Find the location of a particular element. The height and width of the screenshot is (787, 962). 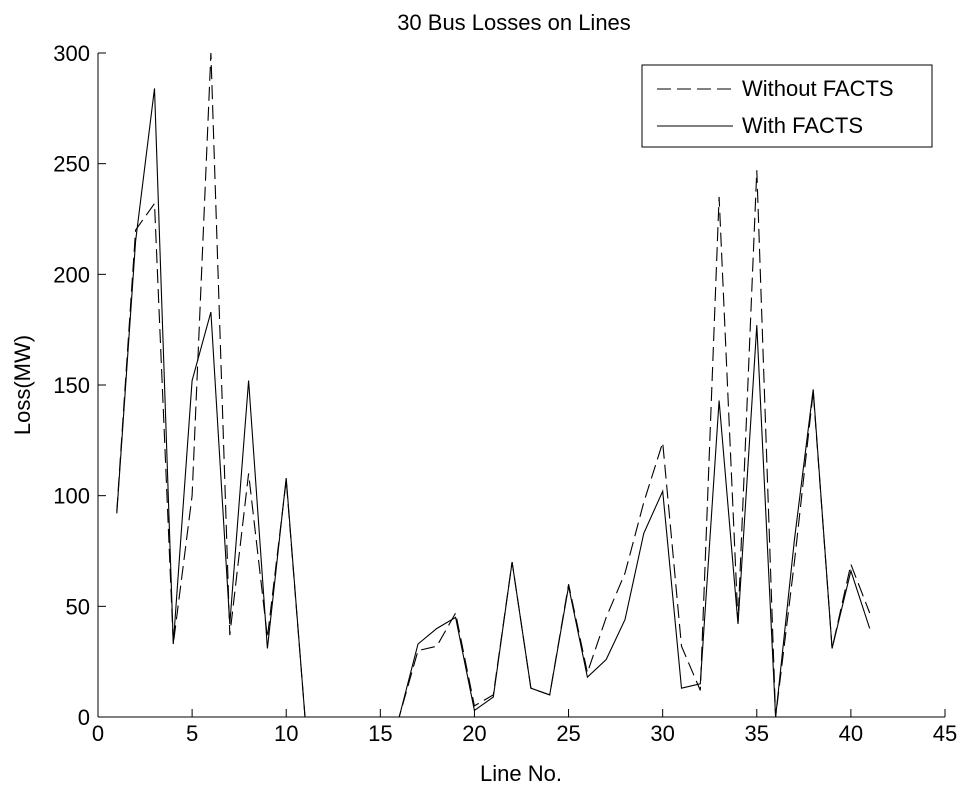

y-tick-label: 50 is located at coordinates (78, 606).